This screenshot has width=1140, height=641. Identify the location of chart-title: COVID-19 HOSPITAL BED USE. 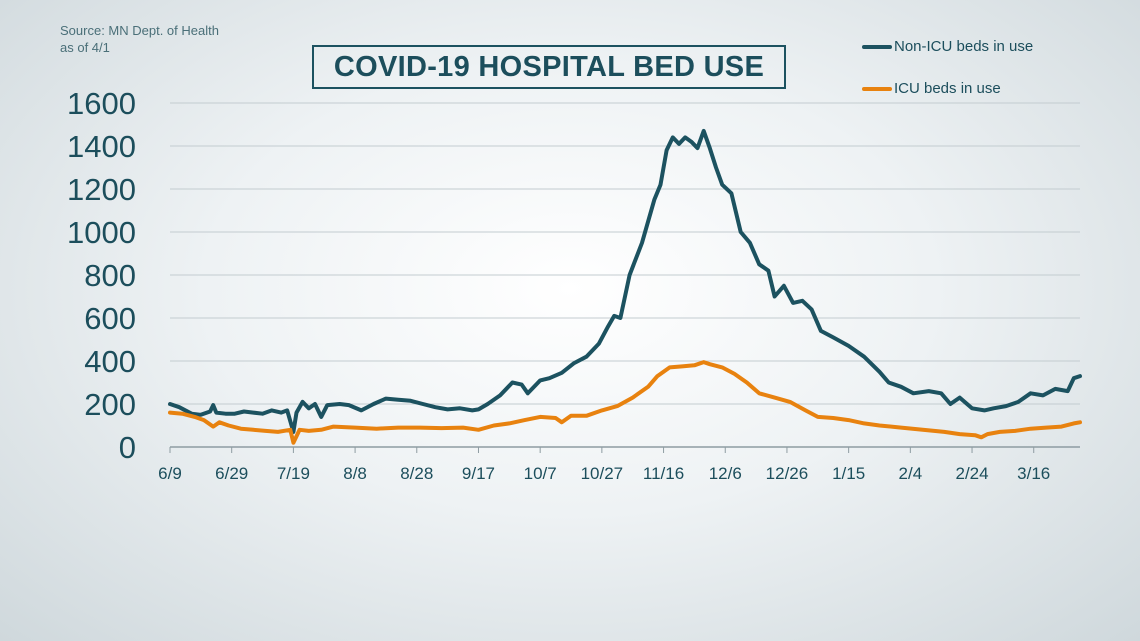
(549, 67).